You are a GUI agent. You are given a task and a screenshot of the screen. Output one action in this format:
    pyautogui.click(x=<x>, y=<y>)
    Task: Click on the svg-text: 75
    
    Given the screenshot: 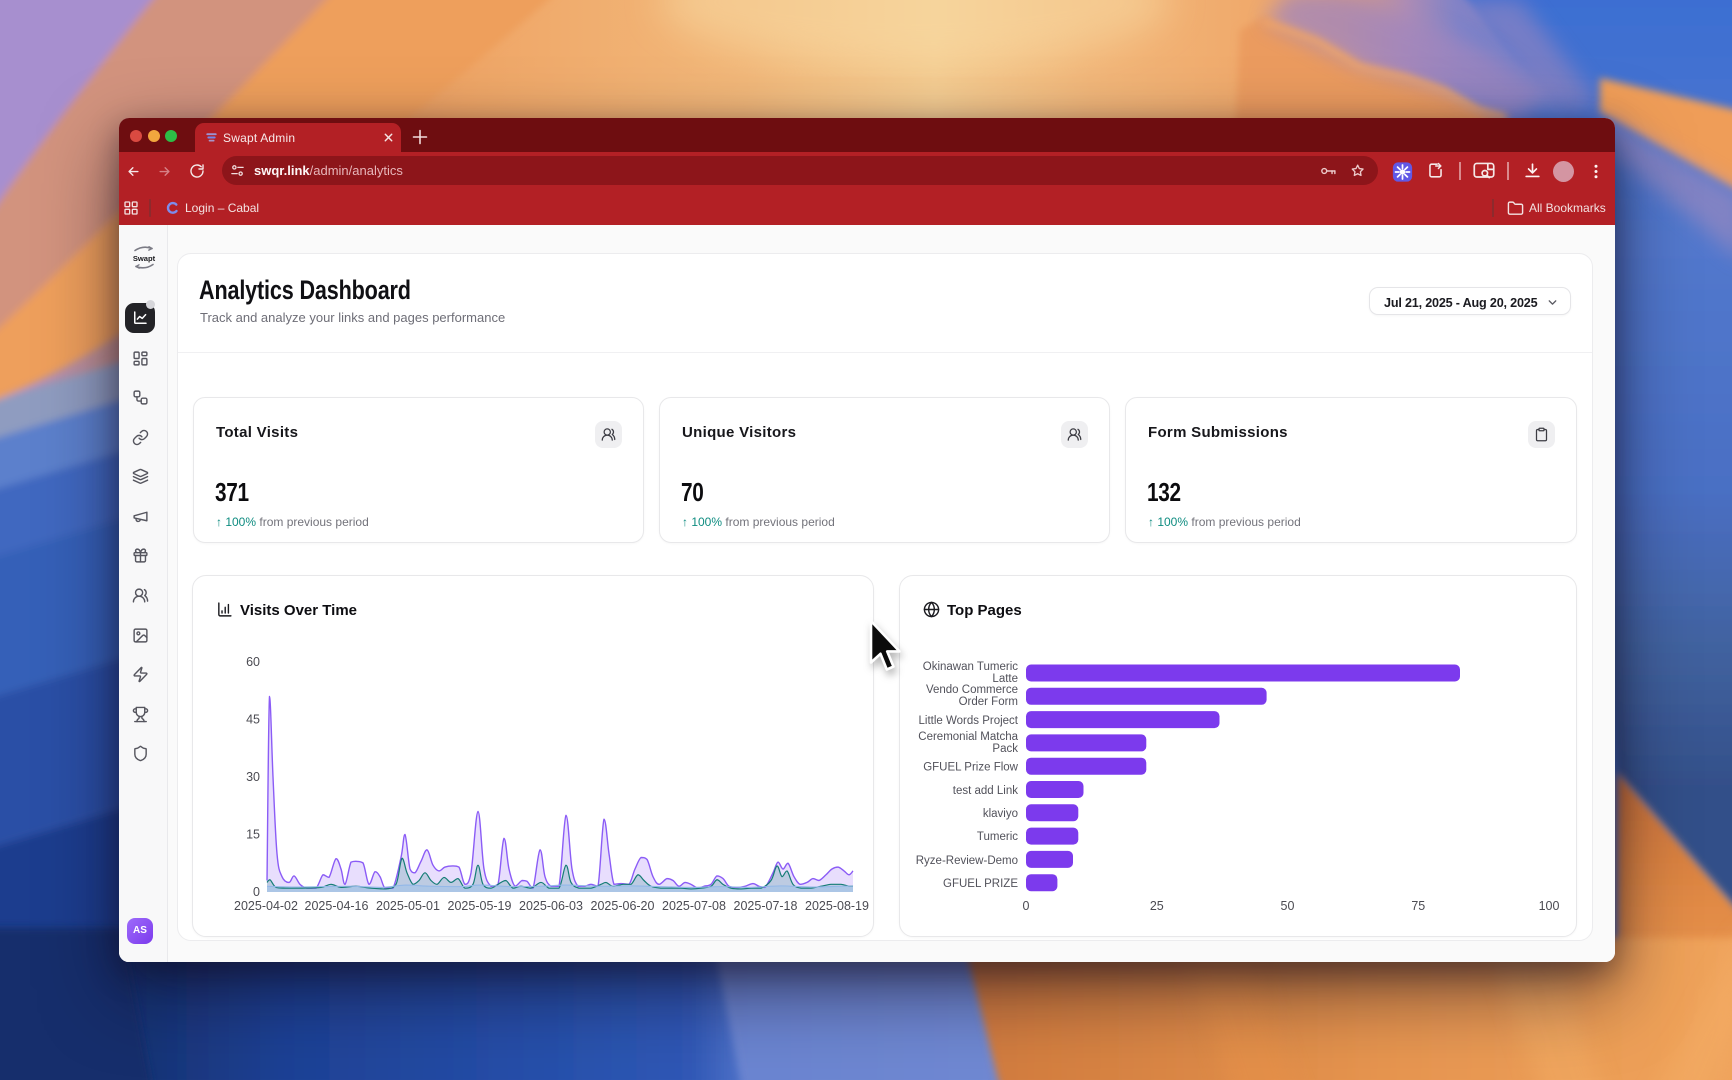 What is the action you would take?
    pyautogui.click(x=1418, y=906)
    